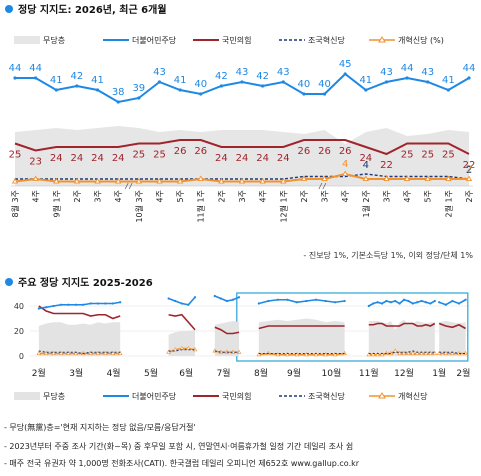  What do you see at coordinates (19, 306) in the screenshot?
I see `y-tick-label: 40` at bounding box center [19, 306].